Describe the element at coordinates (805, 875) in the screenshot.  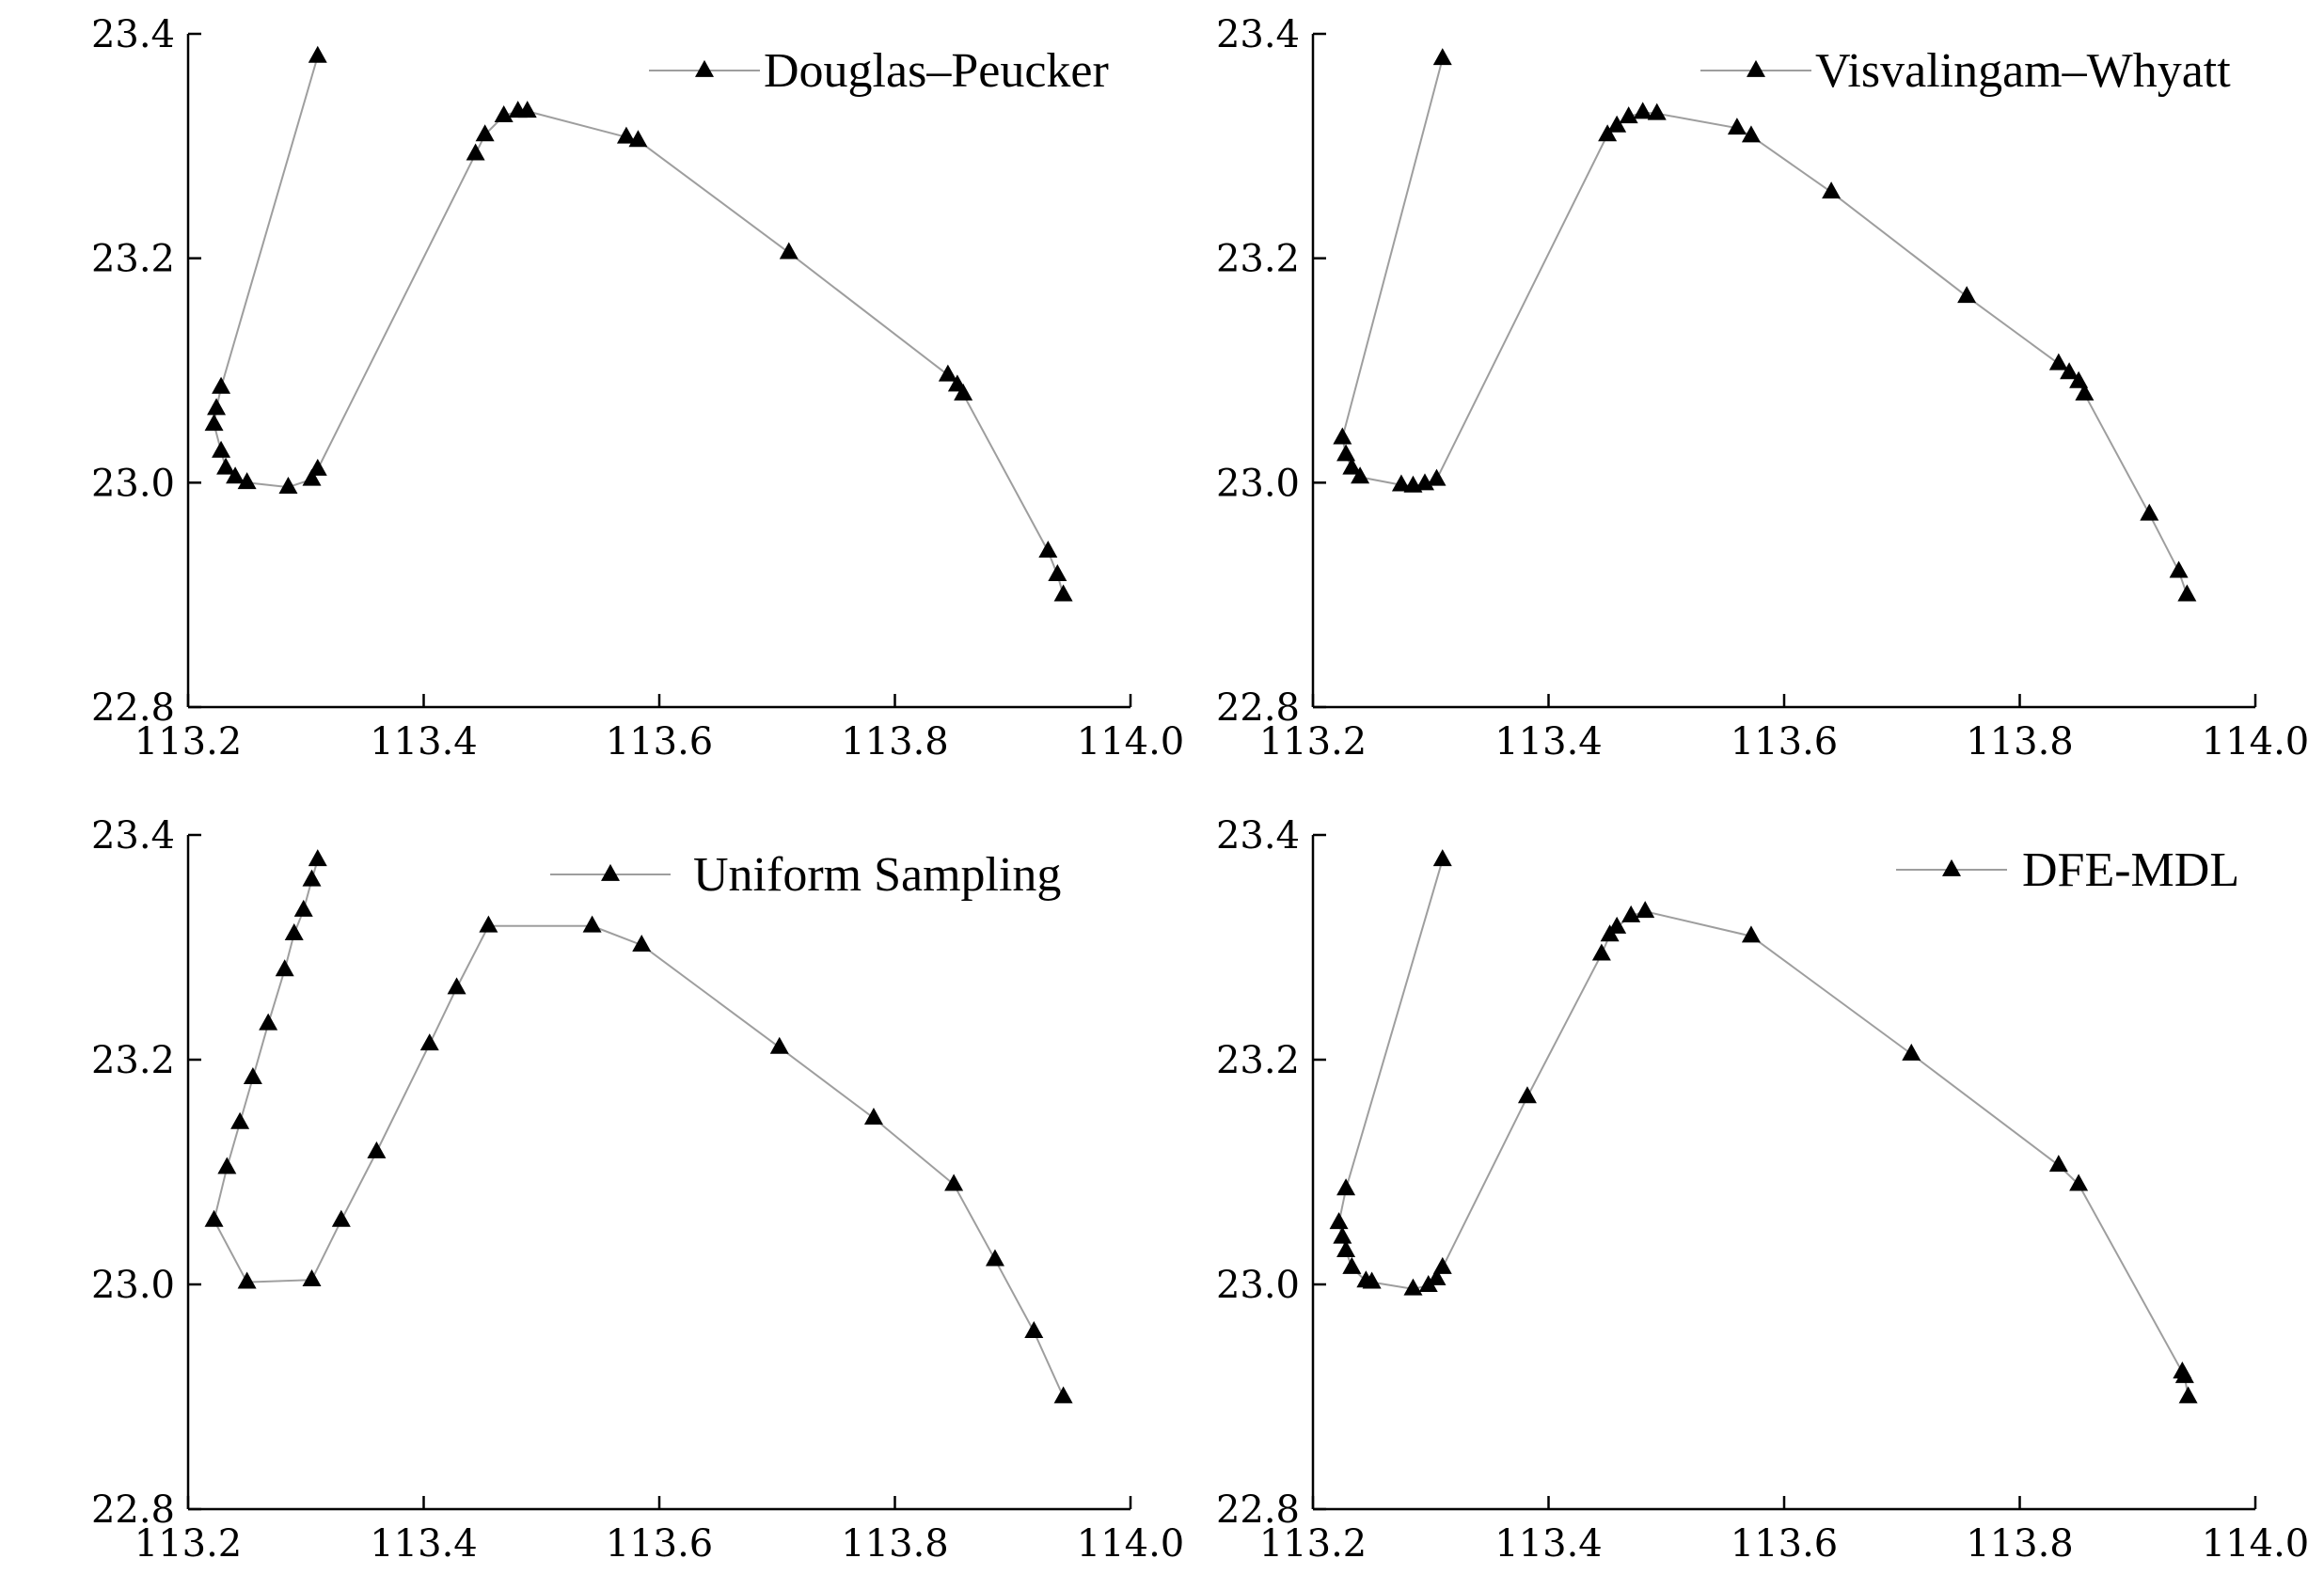
I see `legend: Uniform Sampling` at that location.